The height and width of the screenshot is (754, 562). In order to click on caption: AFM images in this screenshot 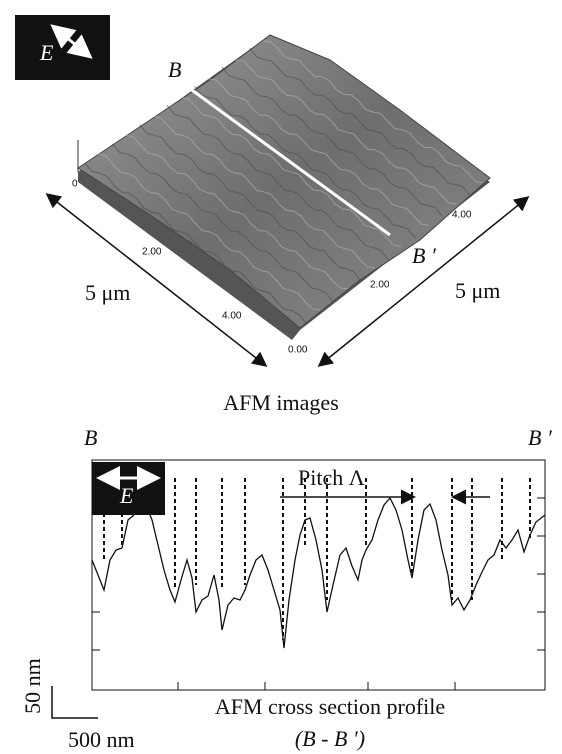, I will do `click(281, 402)`.